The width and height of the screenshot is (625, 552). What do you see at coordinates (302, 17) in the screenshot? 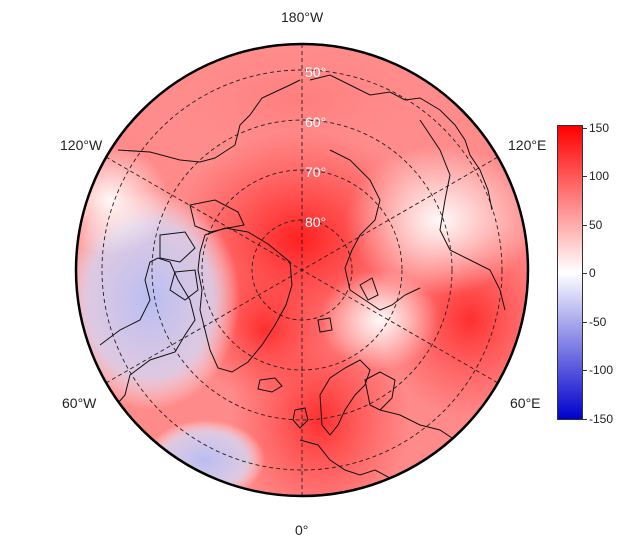
I see `meridian-label-180w: 180°W` at bounding box center [302, 17].